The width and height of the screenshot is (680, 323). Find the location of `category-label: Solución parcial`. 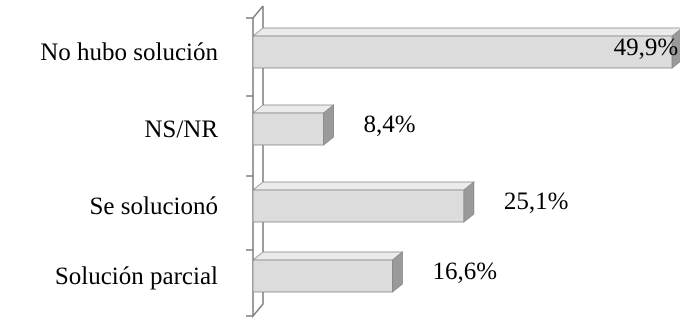

category-label: Solución parcial is located at coordinates (136, 276).